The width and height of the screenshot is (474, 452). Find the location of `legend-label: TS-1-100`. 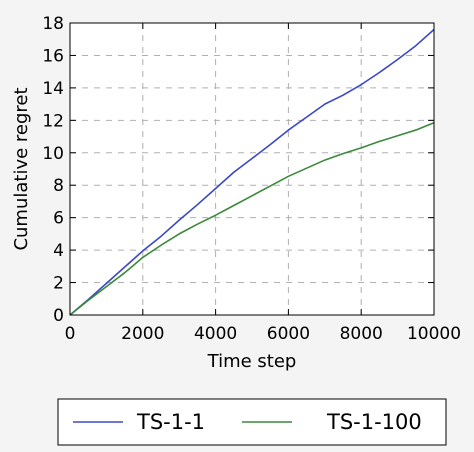

legend-label: TS-1-100 is located at coordinates (374, 422).